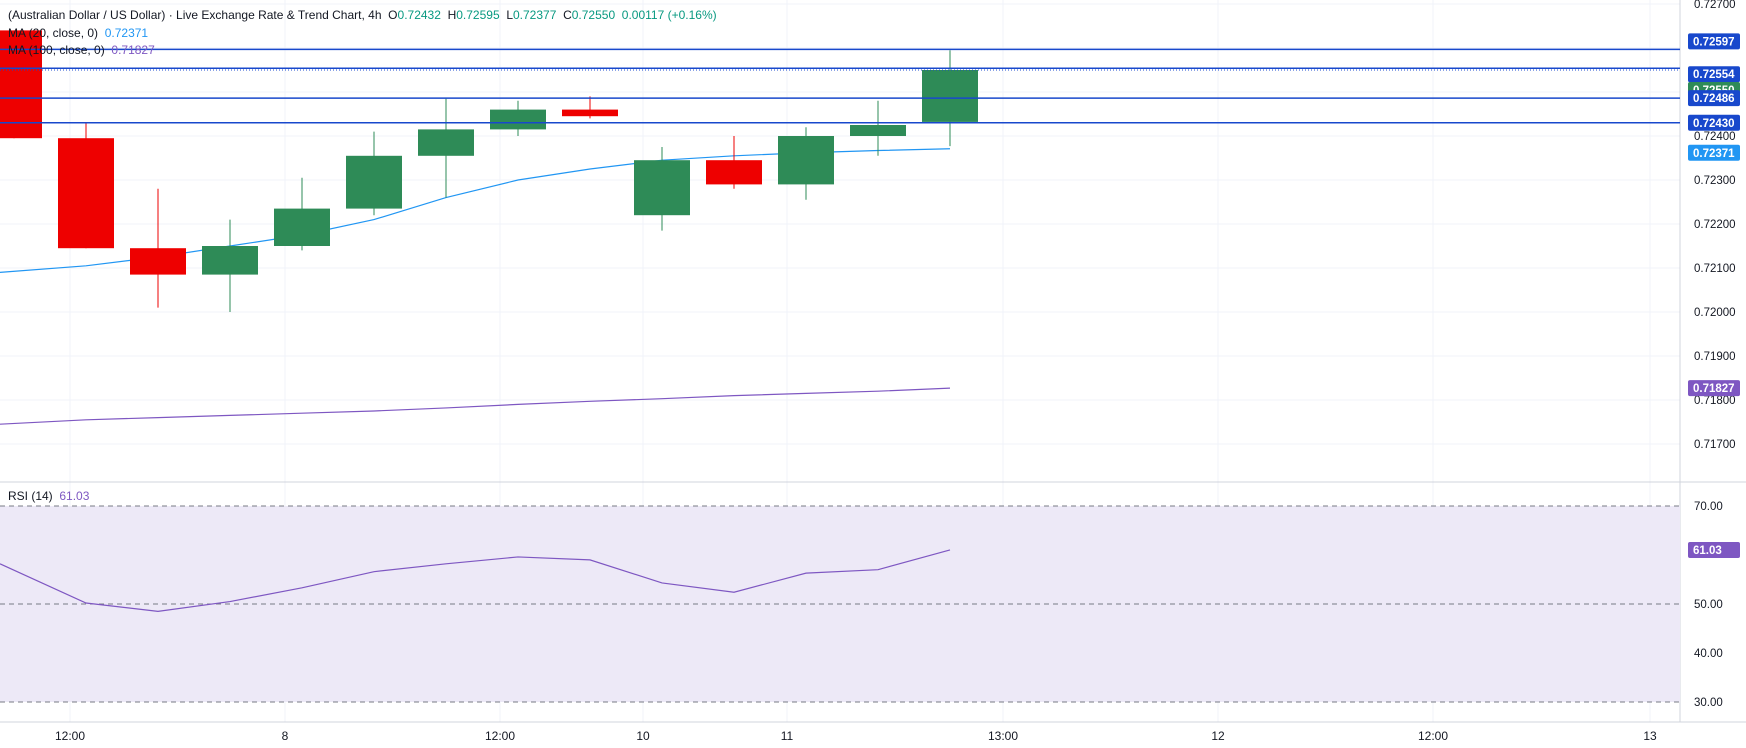 Image resolution: width=1746 pixels, height=748 pixels. I want to click on price-tick-label: 0.72300, so click(1715, 181).